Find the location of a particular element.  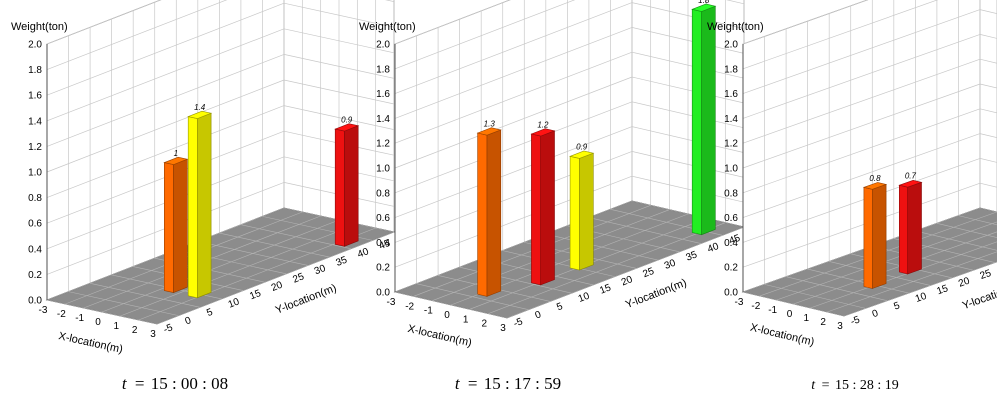

z-tick-label: 0.2 is located at coordinates (35, 275).